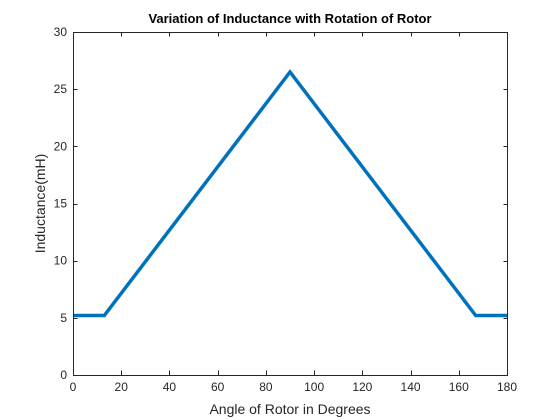  Describe the element at coordinates (122, 387) in the screenshot. I see `x-tick-label: 20` at that location.